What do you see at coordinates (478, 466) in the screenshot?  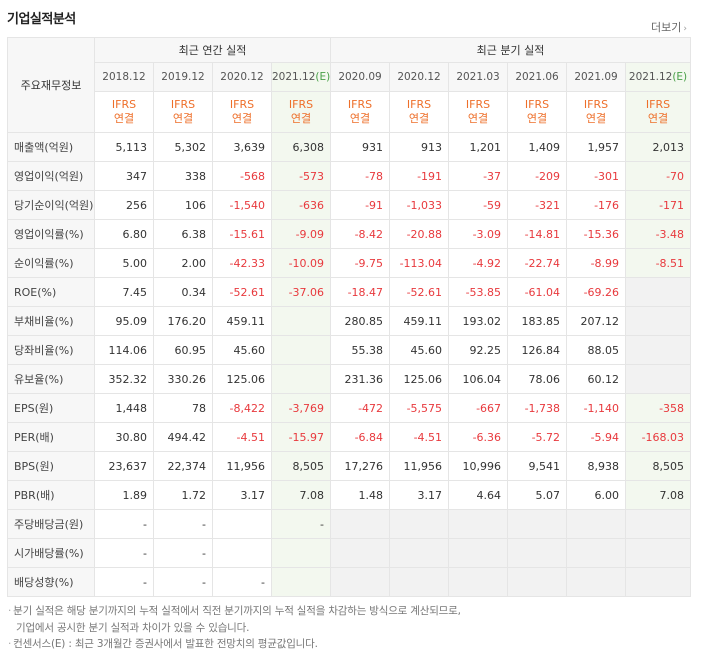 I see `table-cell: 10,996` at bounding box center [478, 466].